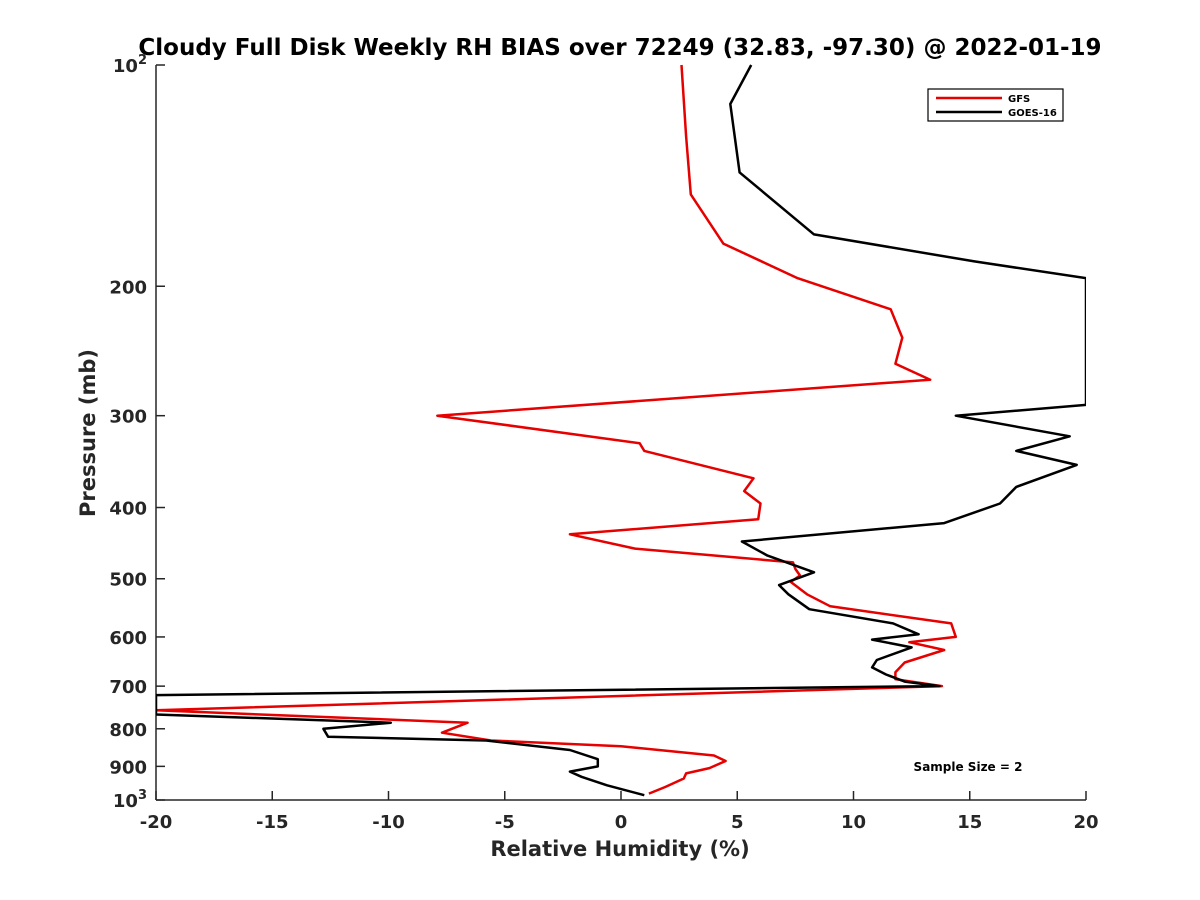 The image size is (1200, 900). What do you see at coordinates (128, 638) in the screenshot?
I see `y-tick-label: 600` at bounding box center [128, 638].